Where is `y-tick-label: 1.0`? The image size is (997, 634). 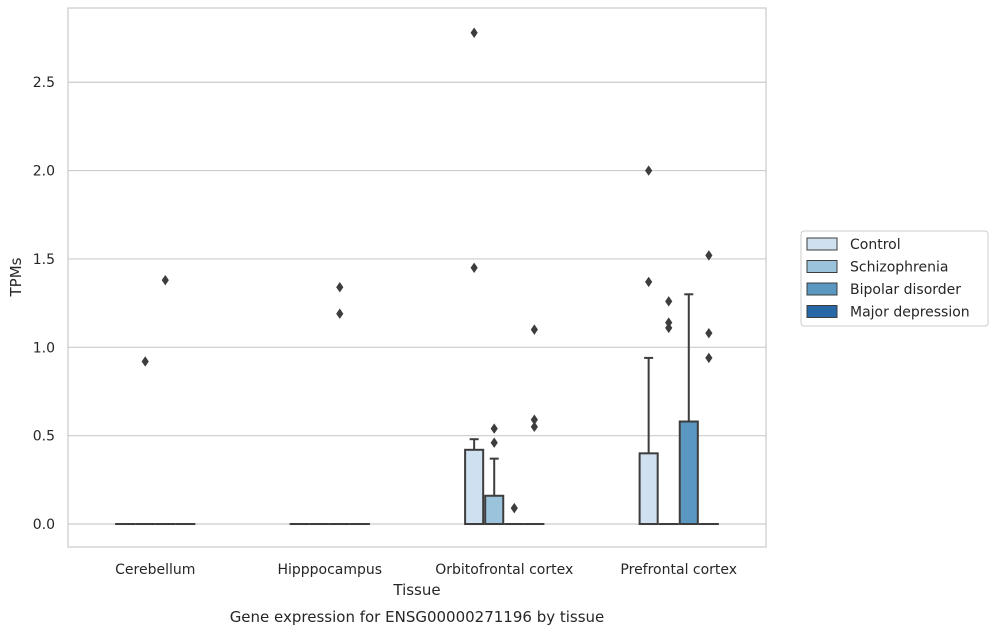
y-tick-label: 1.0 is located at coordinates (44, 348).